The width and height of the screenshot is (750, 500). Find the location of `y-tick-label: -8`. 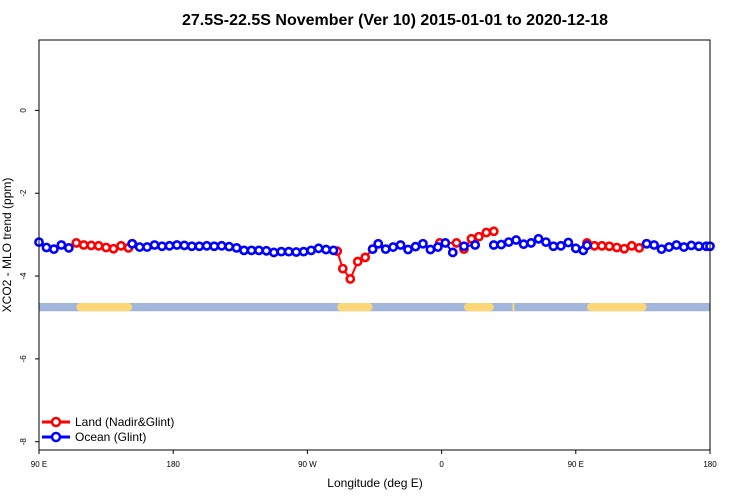

y-tick-label: -8 is located at coordinates (23, 442).